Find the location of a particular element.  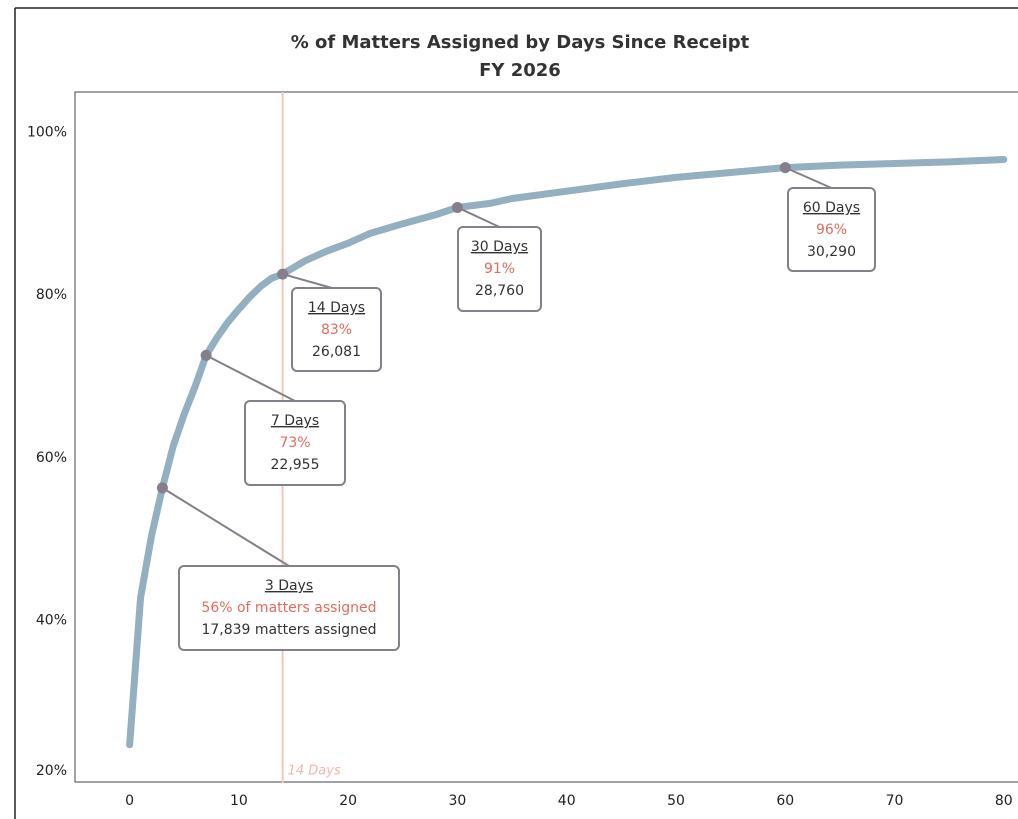

annotation-title: 7 Days is located at coordinates (295, 421).